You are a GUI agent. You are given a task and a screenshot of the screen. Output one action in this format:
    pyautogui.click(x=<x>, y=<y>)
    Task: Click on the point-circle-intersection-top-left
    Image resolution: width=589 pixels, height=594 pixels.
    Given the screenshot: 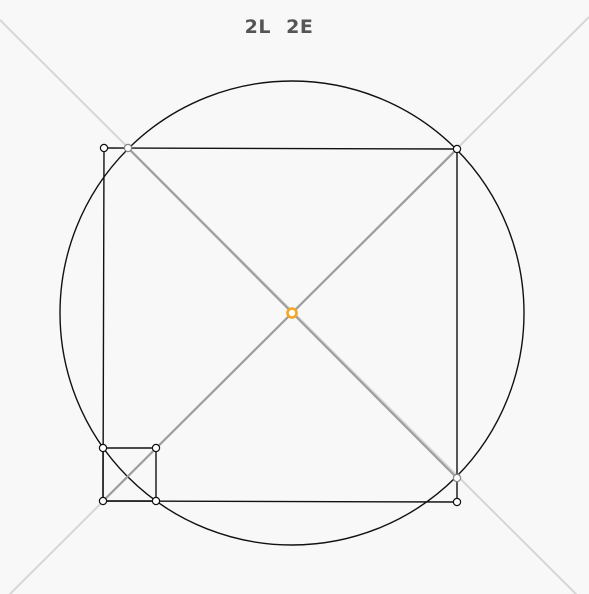 What is the action you would take?
    pyautogui.click(x=128, y=148)
    